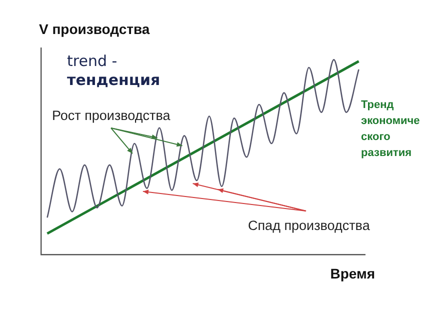  Describe the element at coordinates (352, 274) in the screenshot. I see `x-axis-title: Время` at that location.